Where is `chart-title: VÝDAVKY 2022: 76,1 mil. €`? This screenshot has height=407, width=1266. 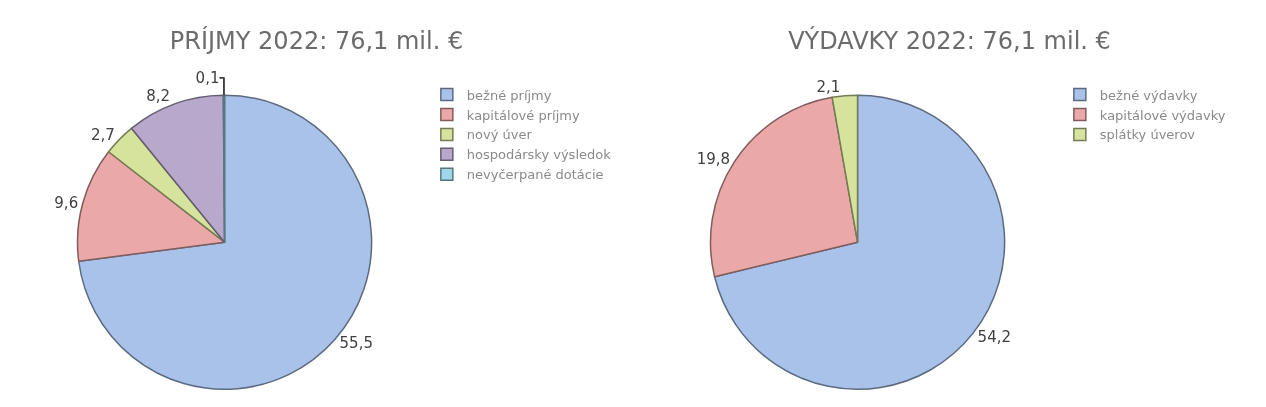 chart-title: VÝDAVKY 2022: 76,1 mil. € is located at coordinates (949, 41).